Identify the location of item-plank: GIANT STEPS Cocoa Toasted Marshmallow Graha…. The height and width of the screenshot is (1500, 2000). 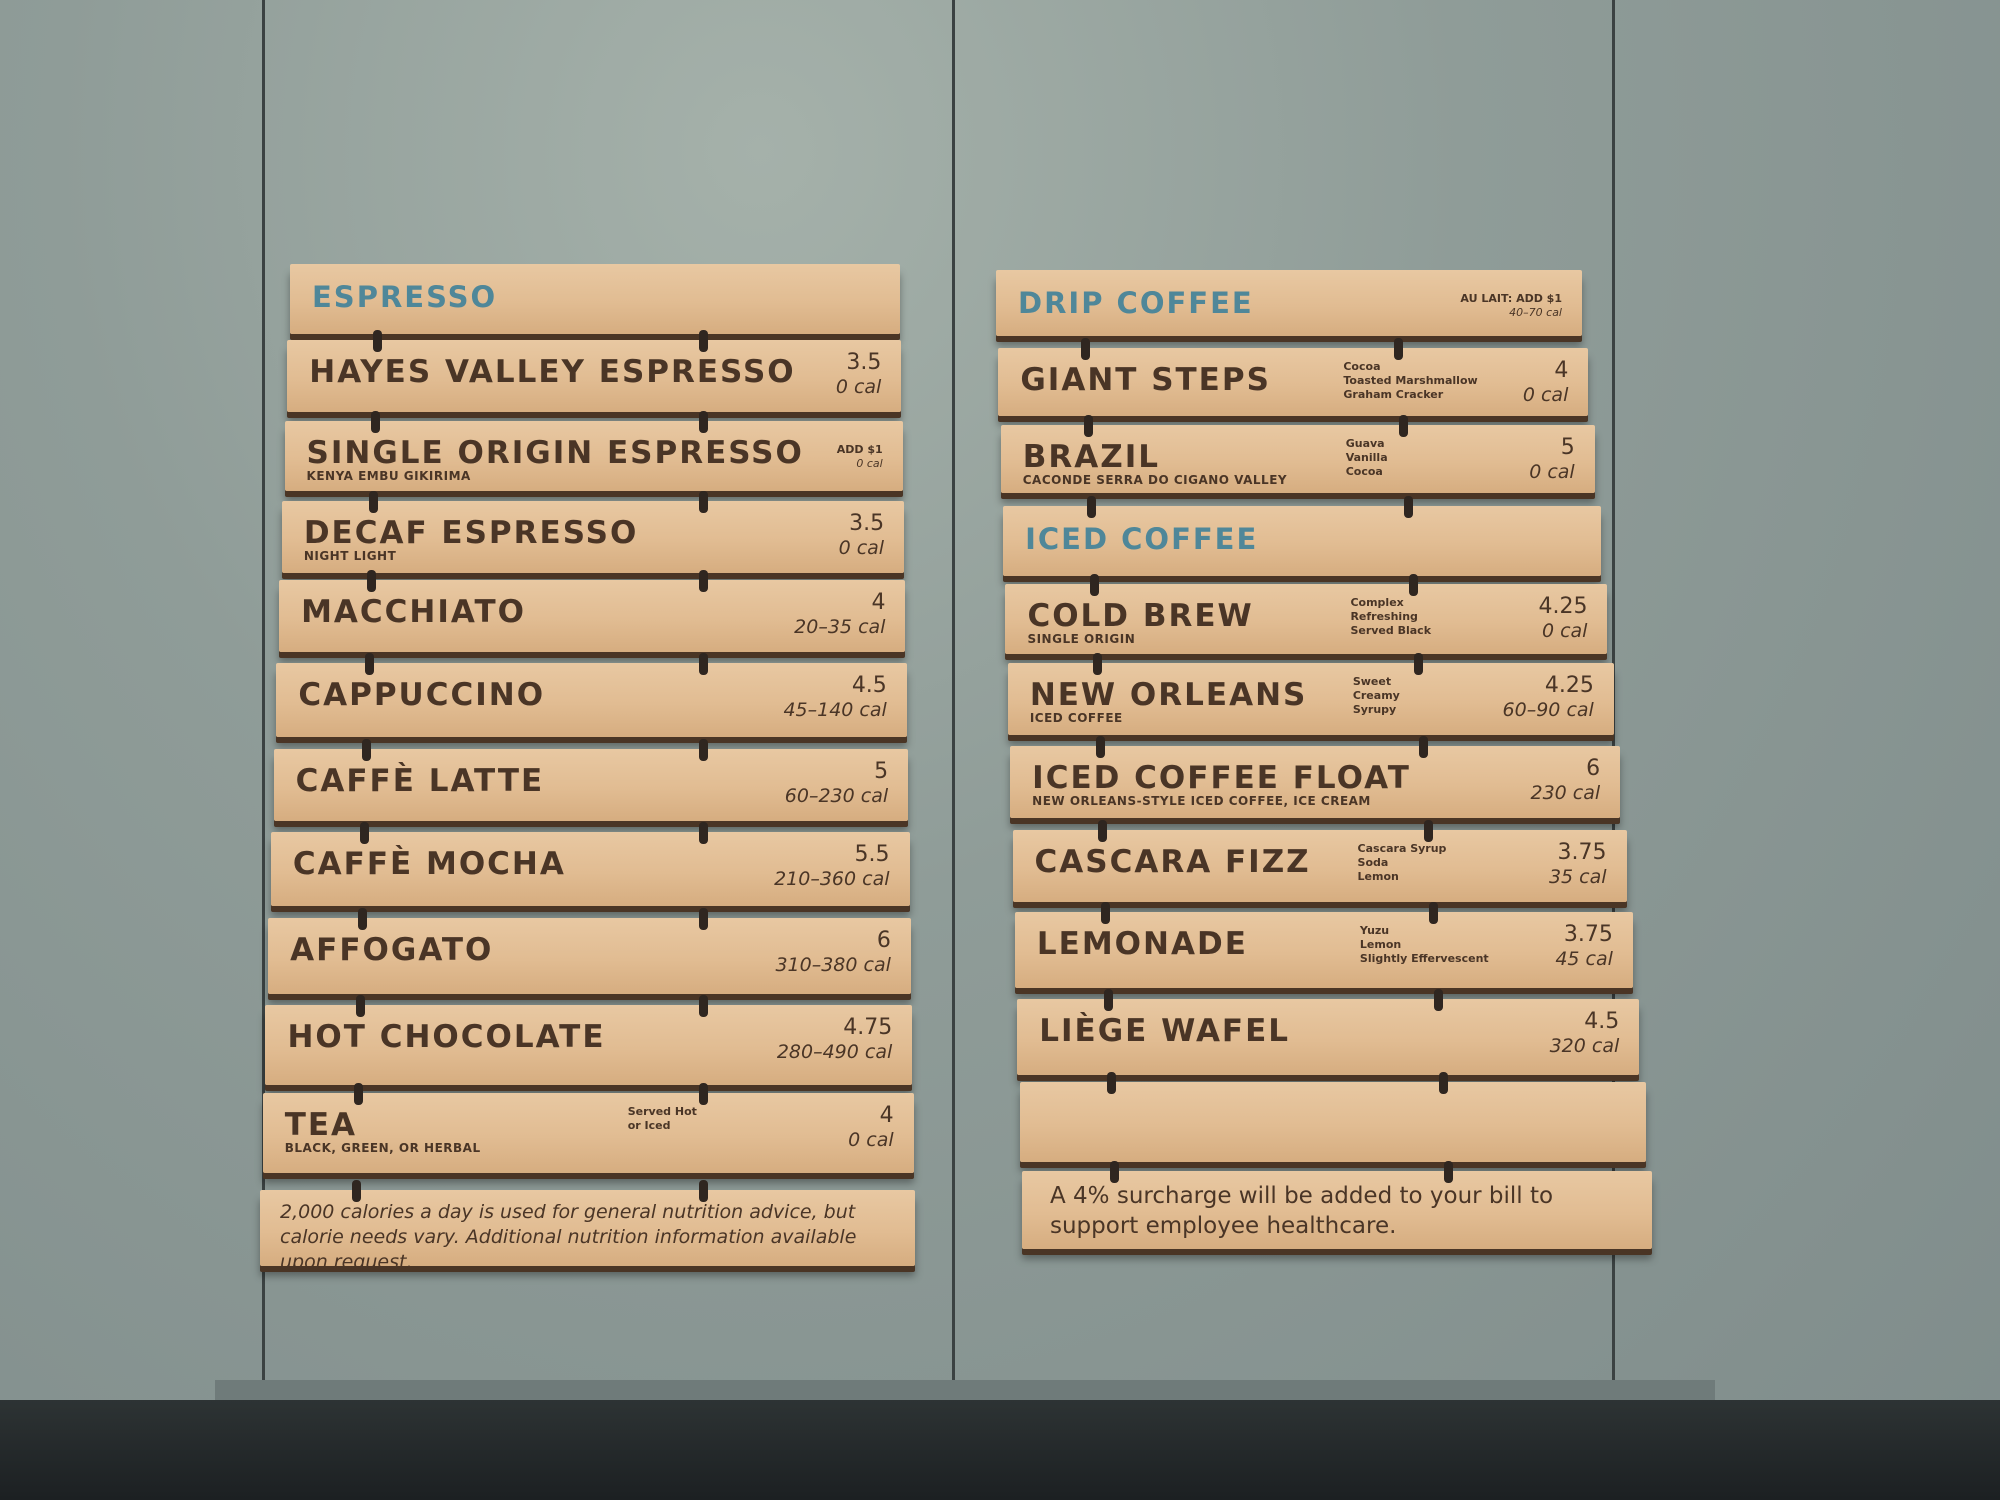
(1293, 377).